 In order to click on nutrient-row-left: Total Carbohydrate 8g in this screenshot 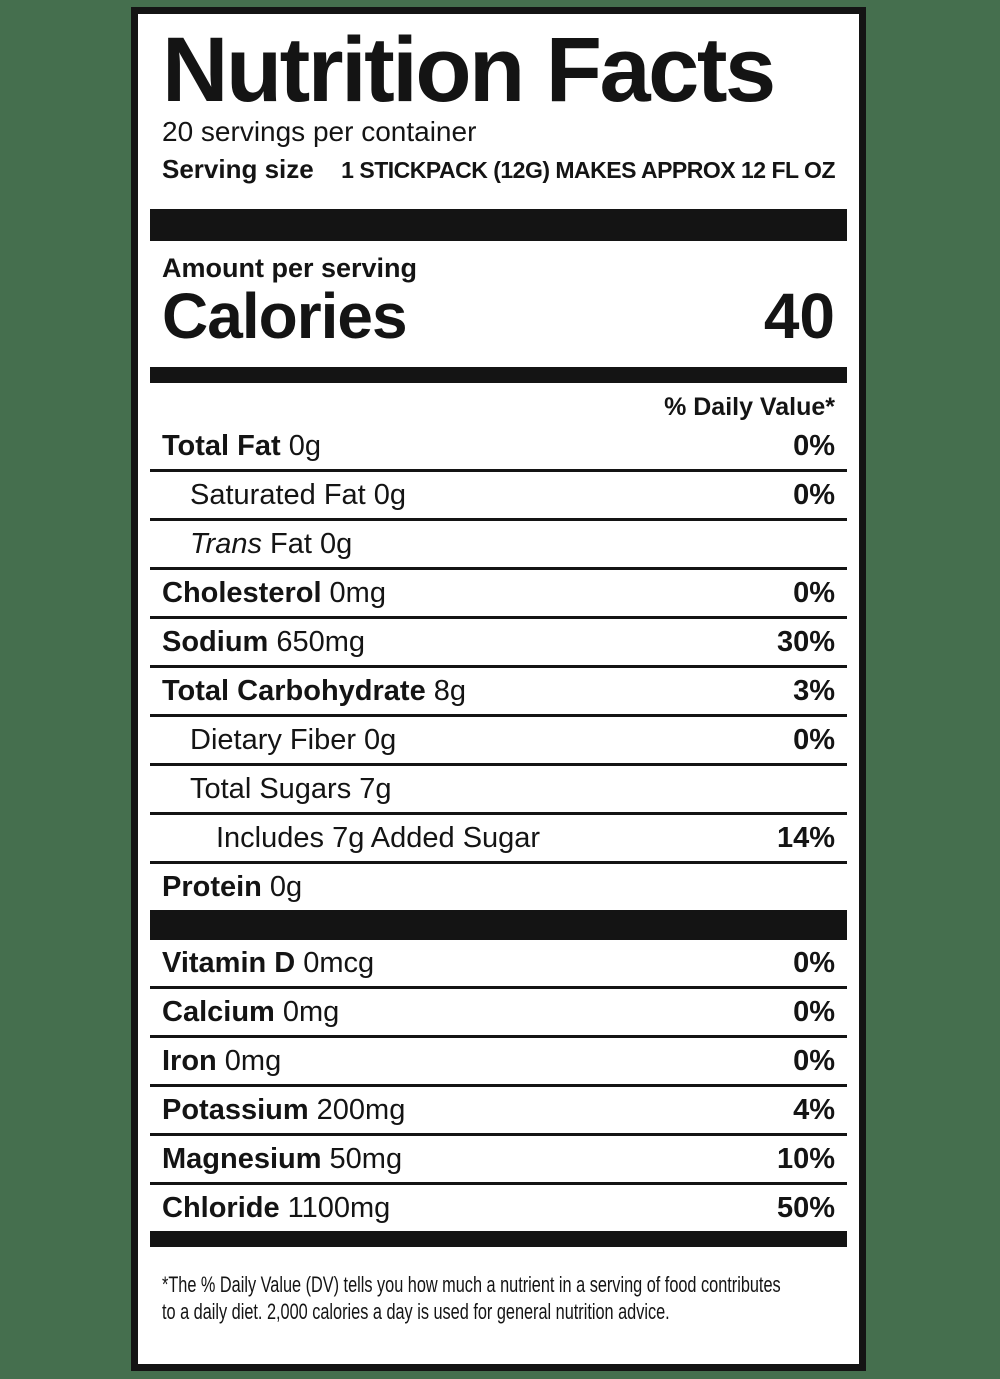, I will do `click(314, 691)`.